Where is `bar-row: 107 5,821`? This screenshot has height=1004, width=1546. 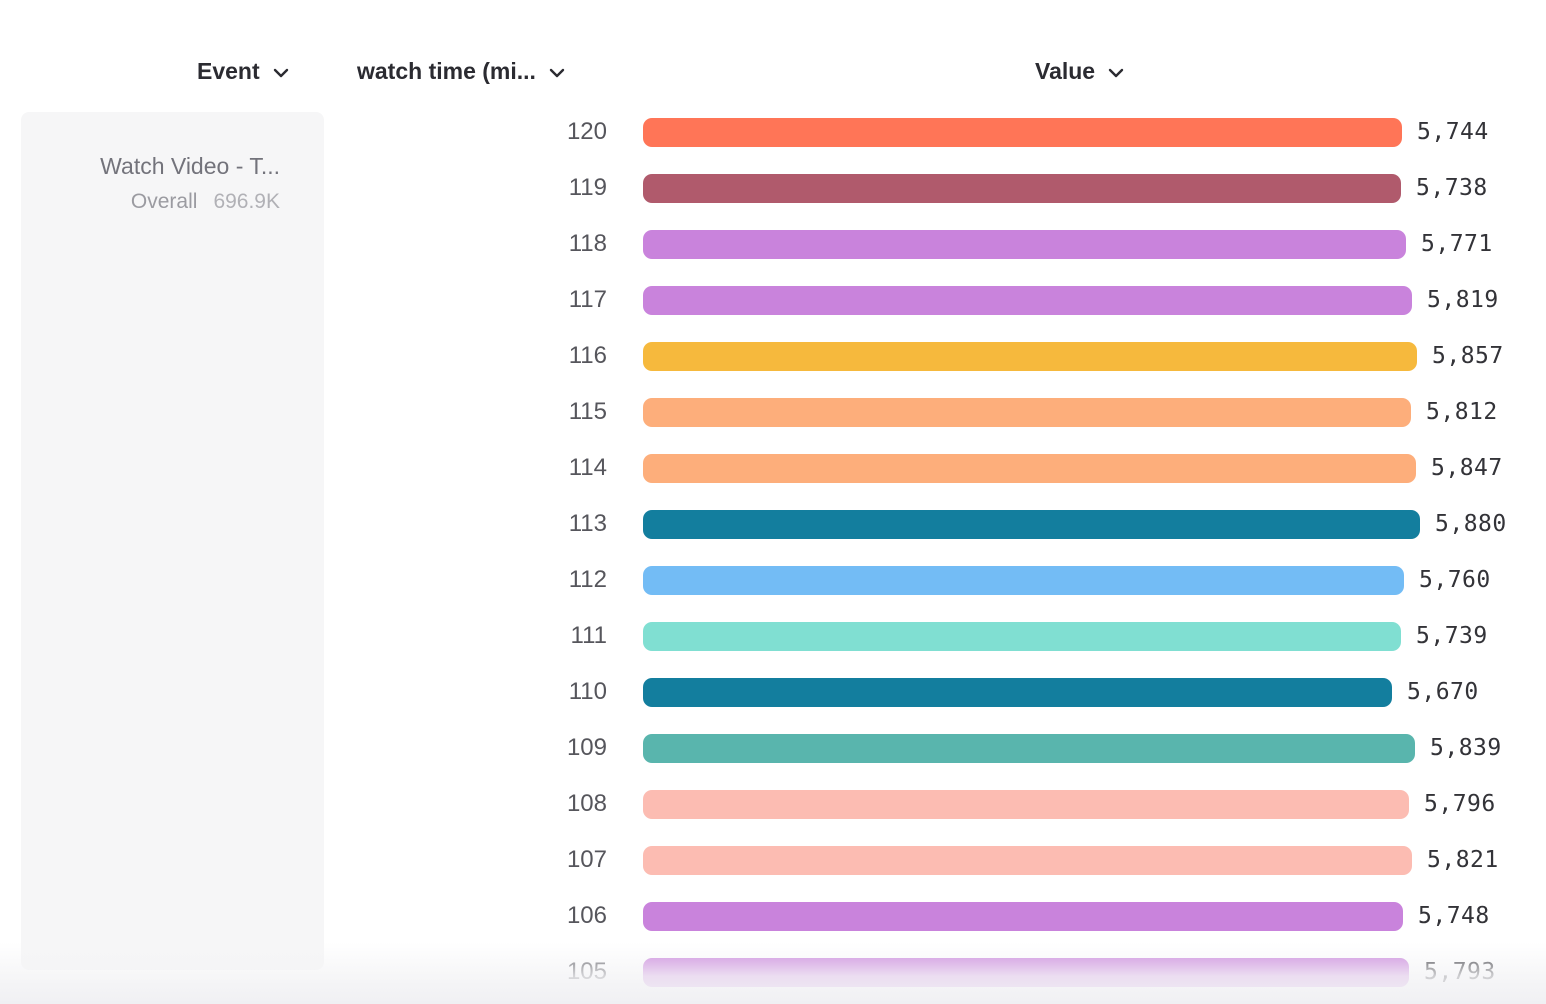
bar-row: 107 5,821 is located at coordinates (773, 860).